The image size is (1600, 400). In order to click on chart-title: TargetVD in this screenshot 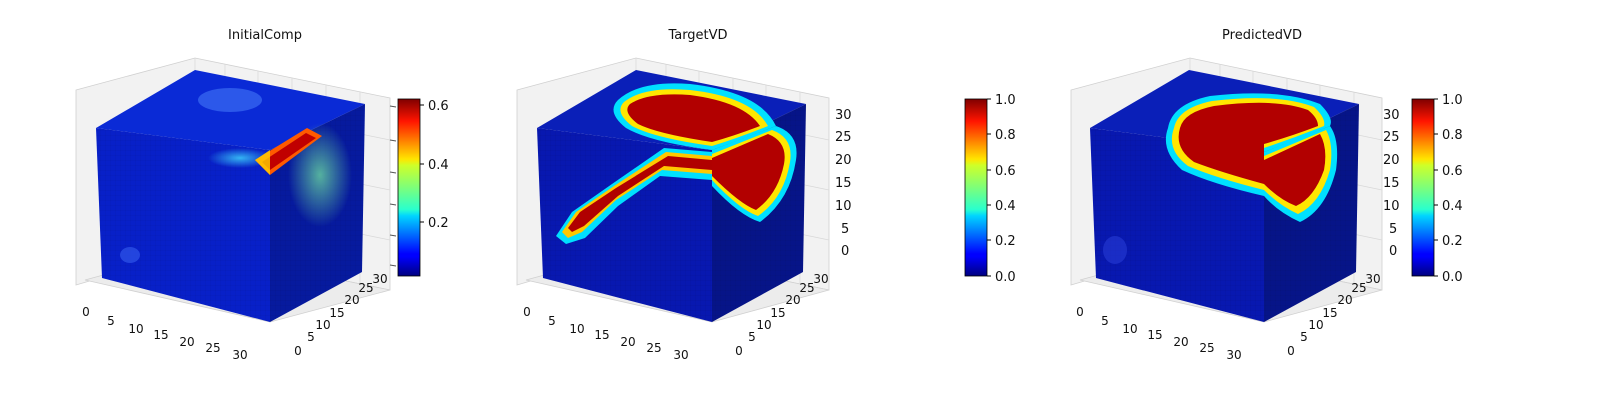, I will do `click(697, 35)`.